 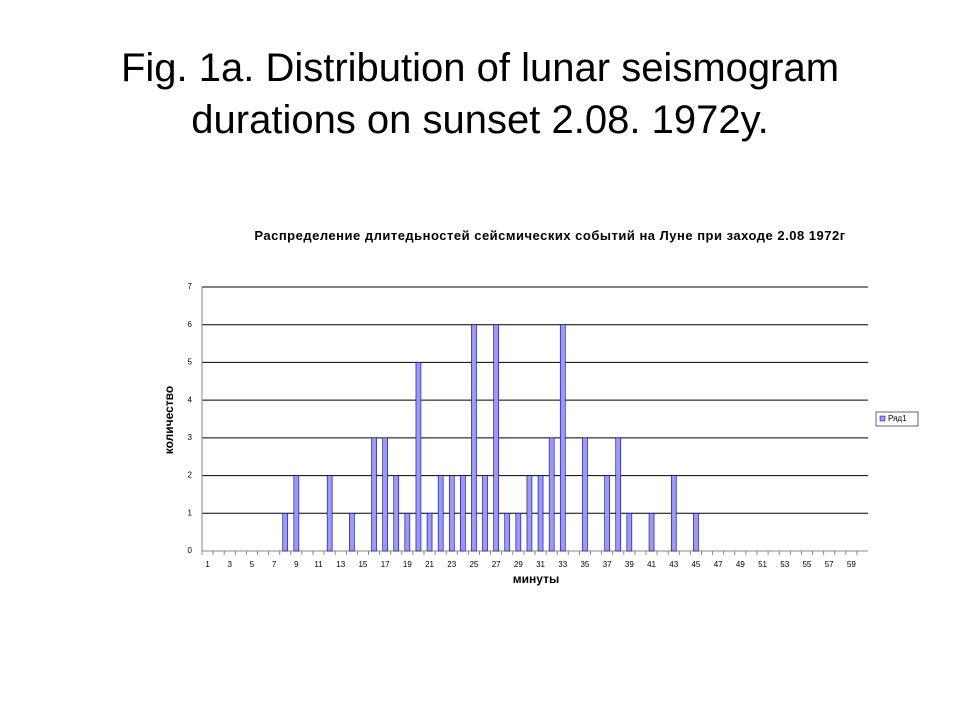 I want to click on x-tick-label: 9, so click(x=296, y=564).